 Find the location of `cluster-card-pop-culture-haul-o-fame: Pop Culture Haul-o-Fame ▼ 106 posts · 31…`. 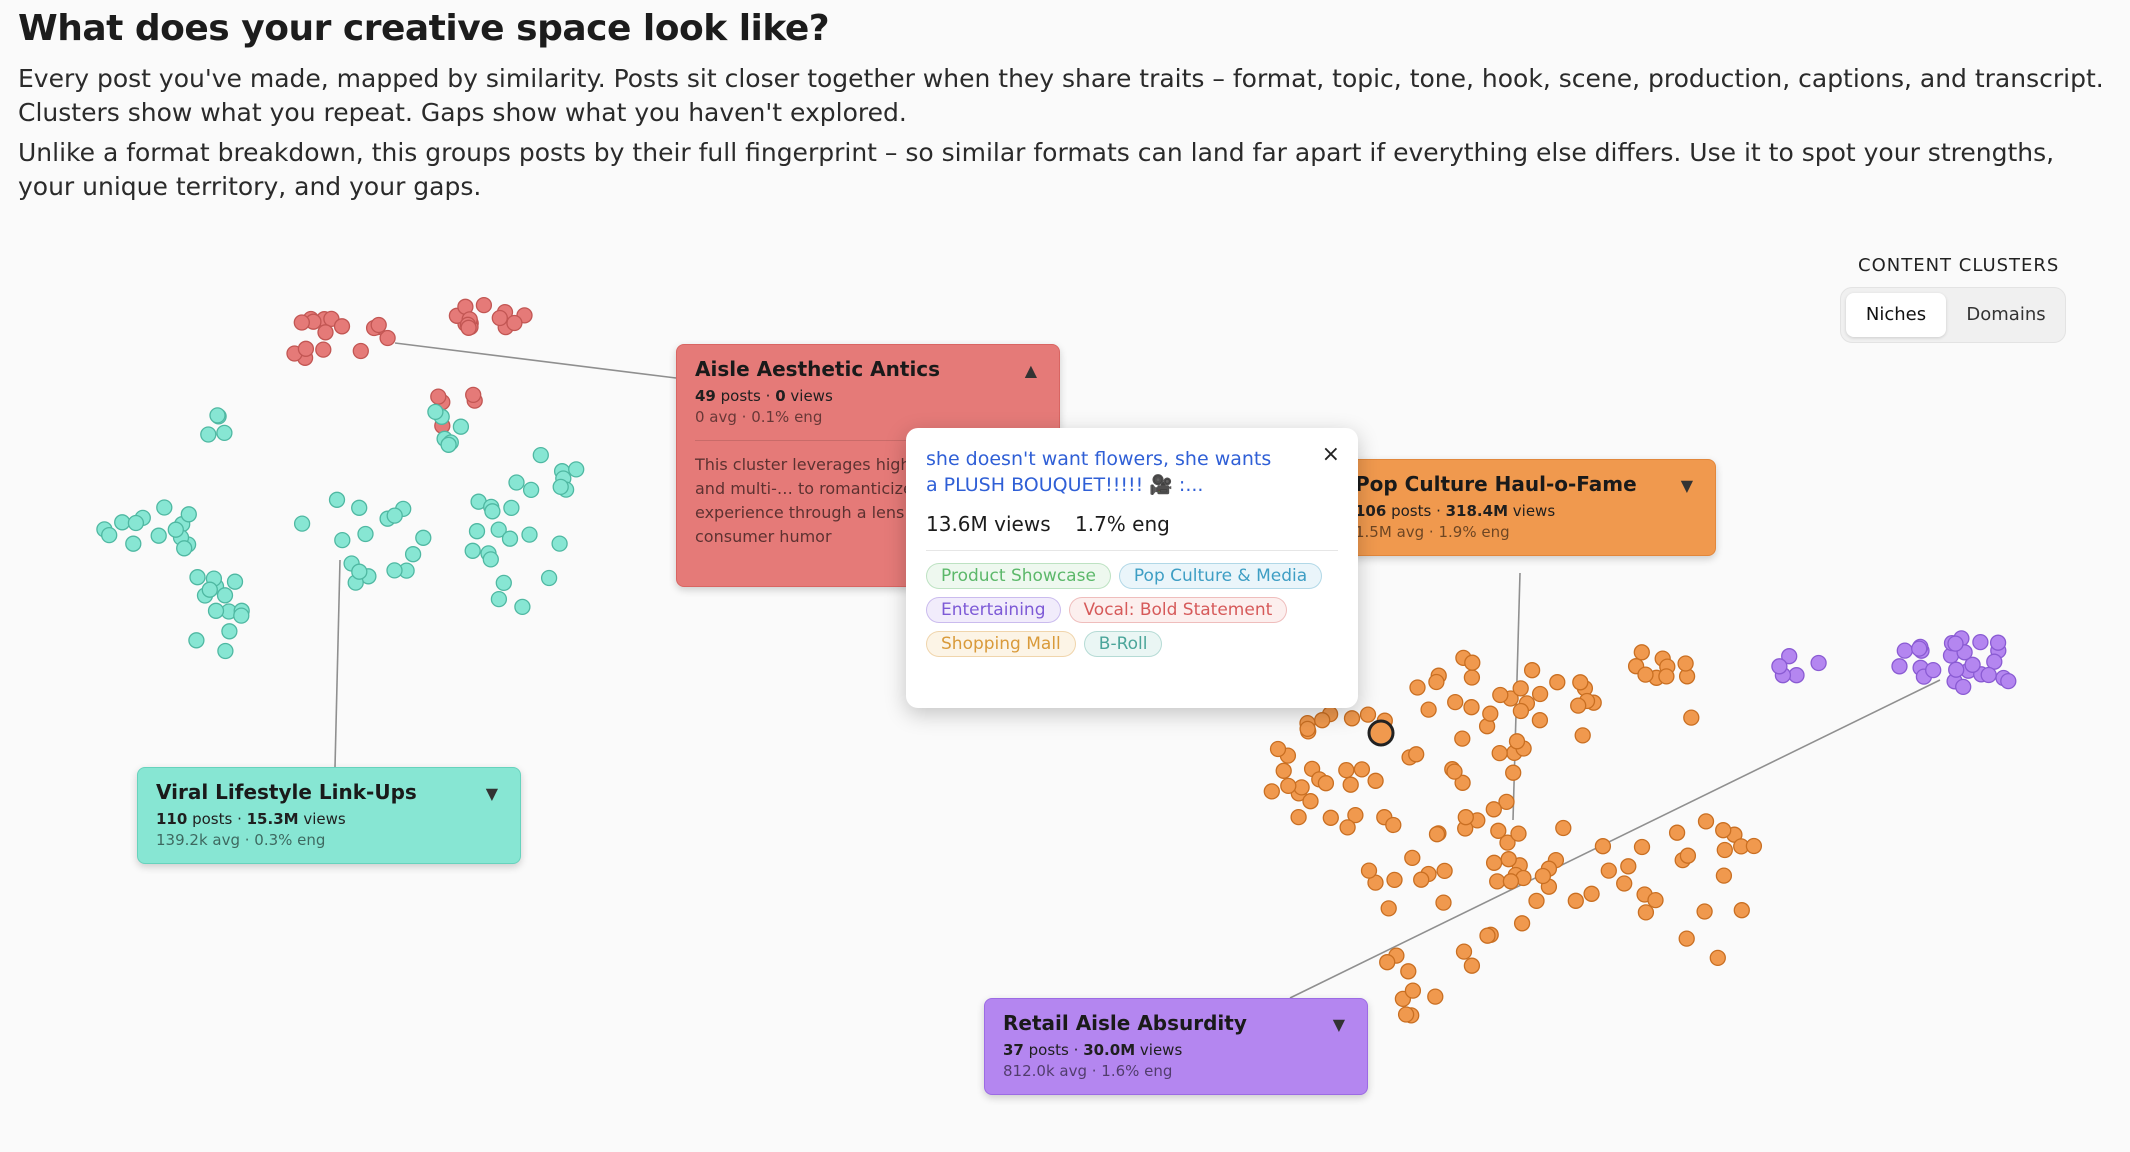

cluster-card-pop-culture-haul-o-fame: Pop Culture Haul-o-Fame ▼ 106 posts · 31… is located at coordinates (1526, 507).